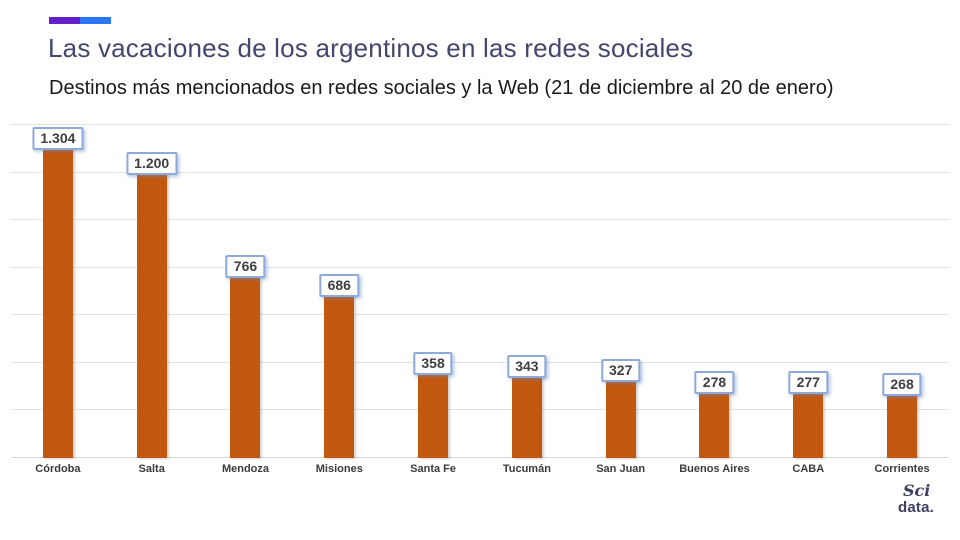 This screenshot has height=540, width=960. What do you see at coordinates (715, 291) in the screenshot?
I see `bar-column-buenos-aires: 278` at bounding box center [715, 291].